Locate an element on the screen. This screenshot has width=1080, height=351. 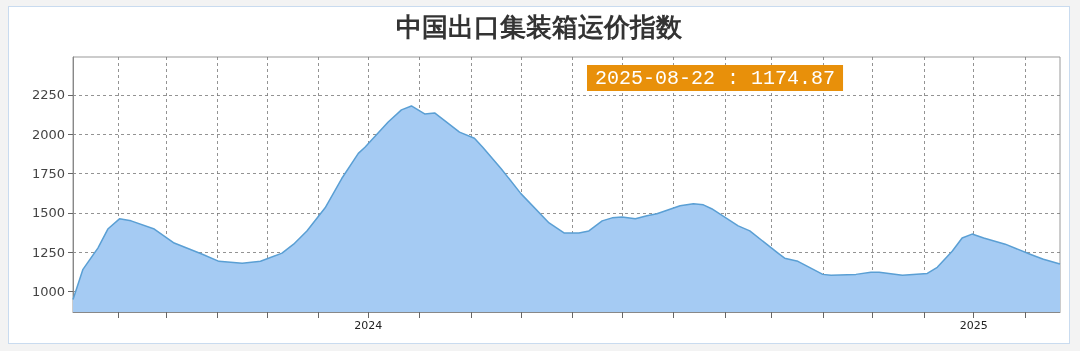
y-tick-label: 2000 is located at coordinates (48, 134).